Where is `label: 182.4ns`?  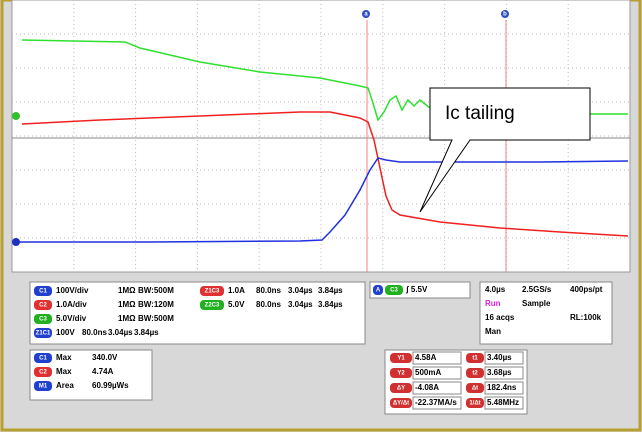
label: 182.4ns is located at coordinates (502, 387).